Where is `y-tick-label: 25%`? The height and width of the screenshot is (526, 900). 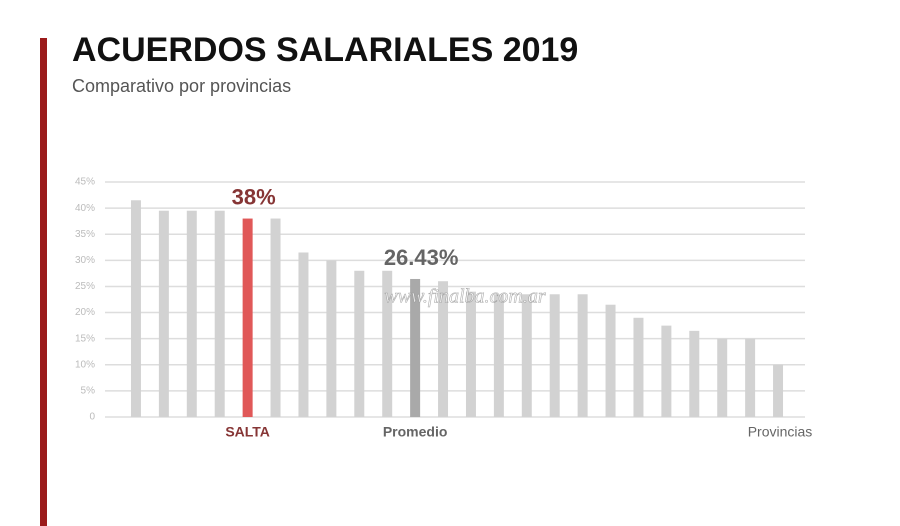 y-tick-label: 25% is located at coordinates (85, 286).